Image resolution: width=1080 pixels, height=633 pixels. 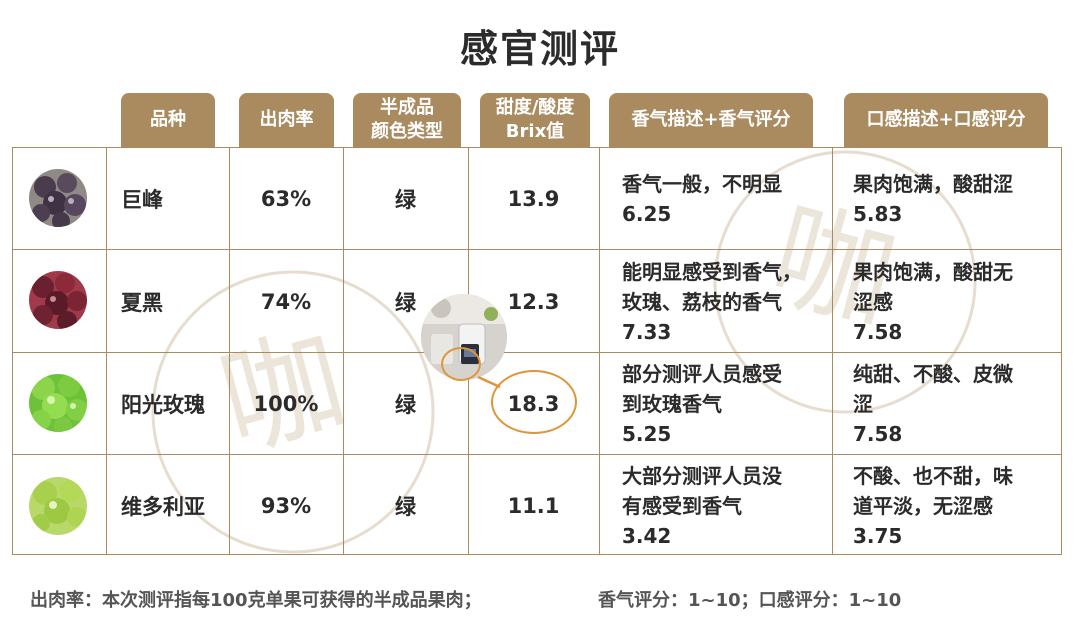 I want to click on table-row-yield: 74%, so click(x=286, y=301).